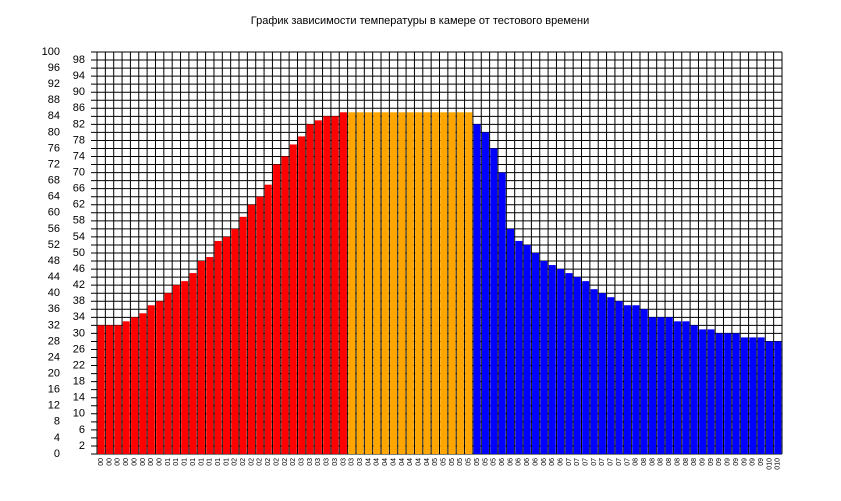 The height and width of the screenshot is (501, 841). What do you see at coordinates (778, 464) in the screenshot?
I see `x-tick-label: 010` at bounding box center [778, 464].